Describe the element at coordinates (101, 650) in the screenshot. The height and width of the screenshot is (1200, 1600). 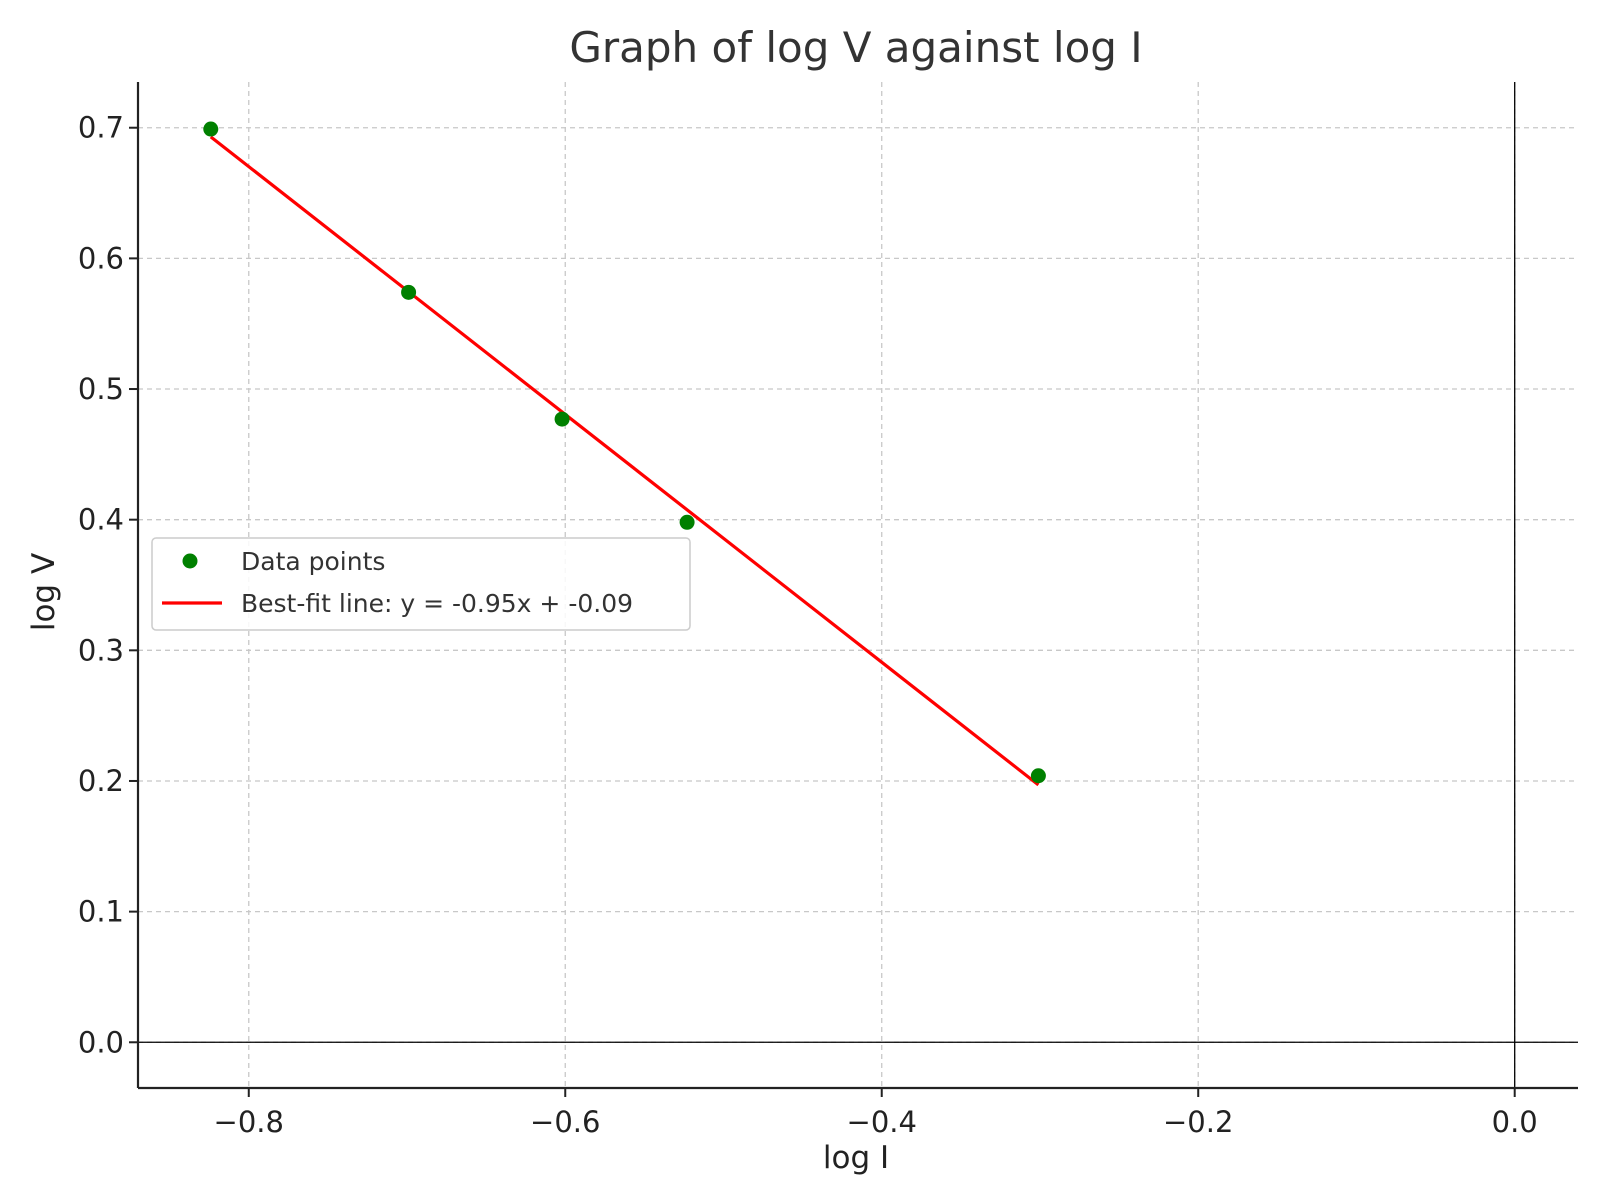
I see `y-tick-label: 0.3` at that location.